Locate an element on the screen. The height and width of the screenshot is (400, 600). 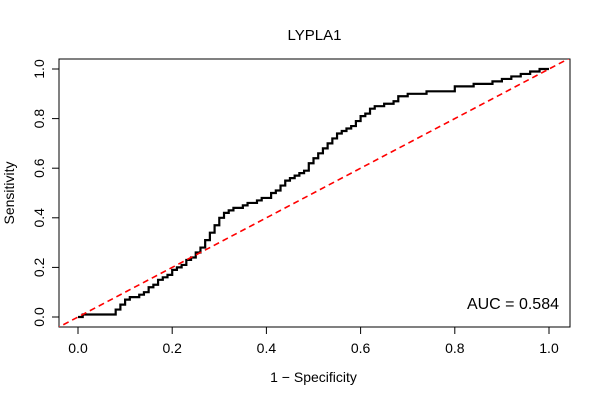
x-tick-label: 0.6 is located at coordinates (361, 348).